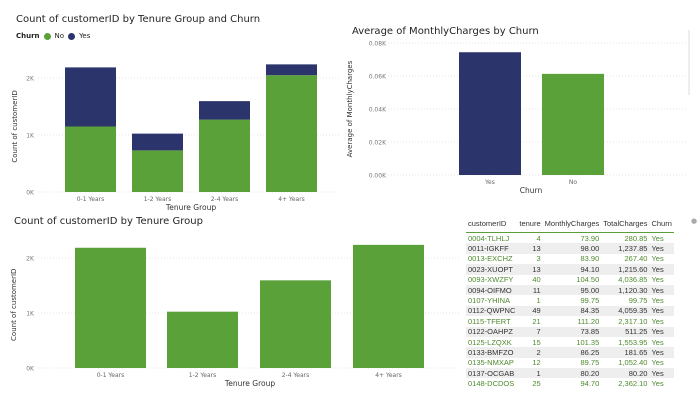 The width and height of the screenshot is (700, 403). Describe the element at coordinates (530, 269) in the screenshot. I see `table-cell: 13` at that location.